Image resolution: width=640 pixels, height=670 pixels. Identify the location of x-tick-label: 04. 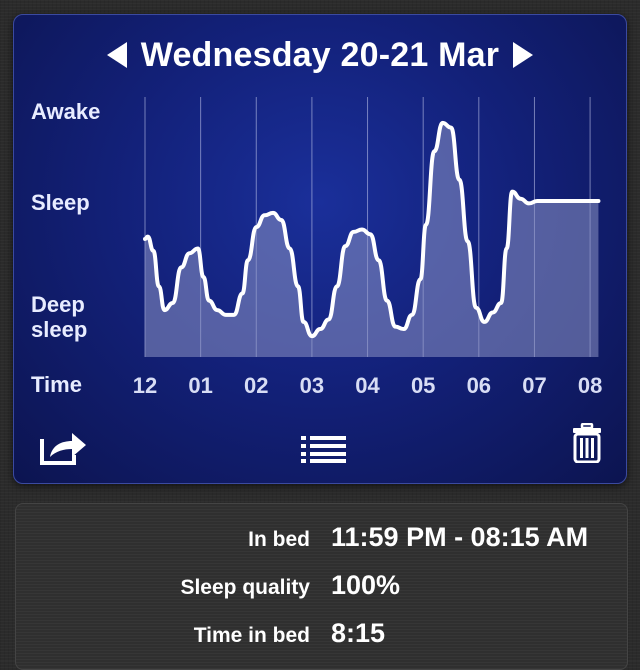
(367, 385).